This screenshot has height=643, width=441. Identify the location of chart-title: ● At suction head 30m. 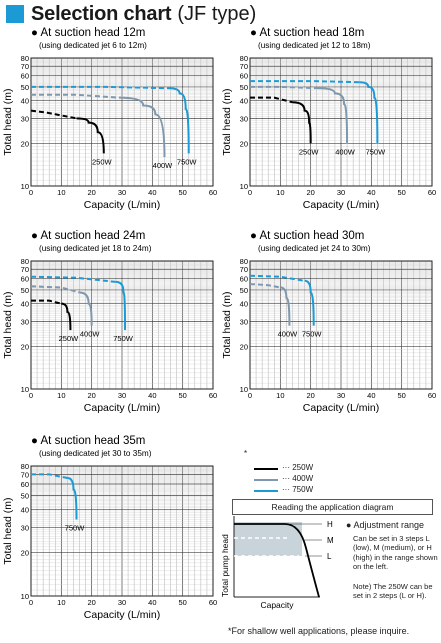
(307, 236).